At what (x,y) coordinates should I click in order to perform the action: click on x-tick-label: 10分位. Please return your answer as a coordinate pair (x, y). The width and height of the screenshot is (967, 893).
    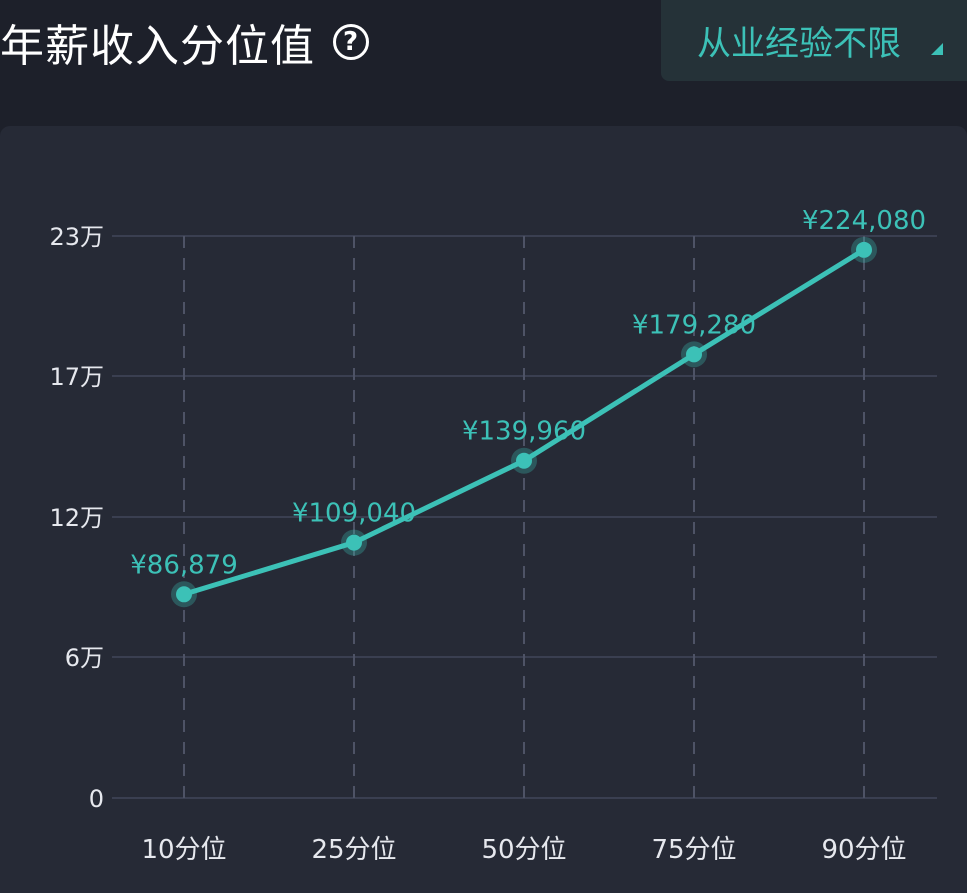
    Looking at the image, I should click on (183, 850).